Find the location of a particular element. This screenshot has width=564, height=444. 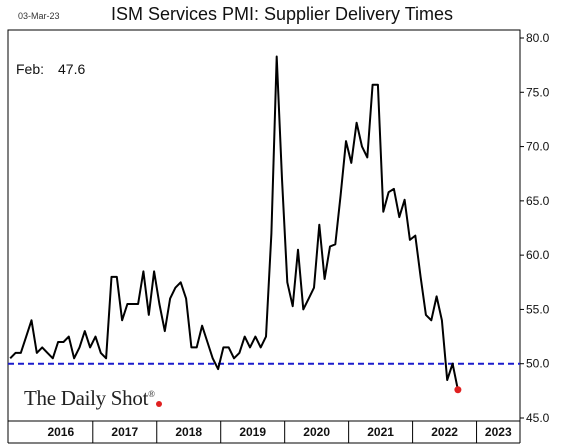

x-tick-label: 2018 is located at coordinates (188, 432).